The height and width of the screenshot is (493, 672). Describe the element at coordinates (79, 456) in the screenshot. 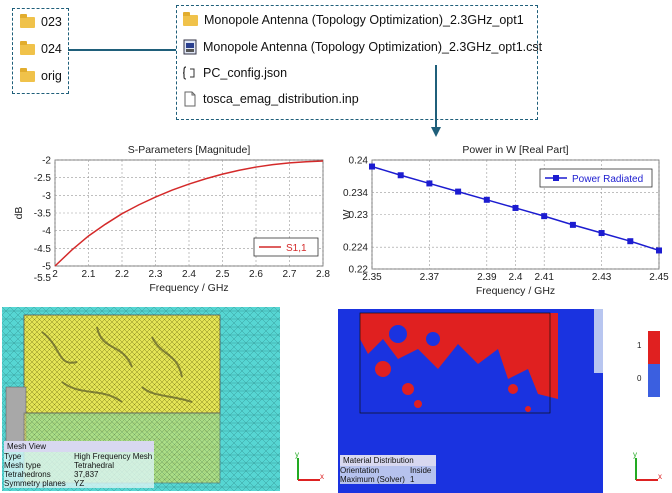

I see `info-row: Type High Frequency Mesh` at that location.